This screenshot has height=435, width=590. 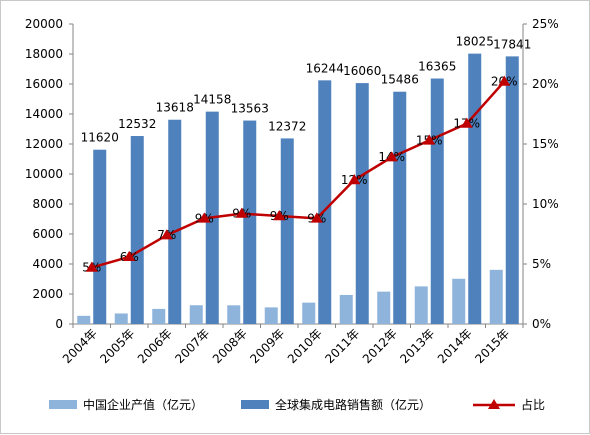 What do you see at coordinates (512, 44) in the screenshot?
I see `data-label-global-ic-sales: 17841` at bounding box center [512, 44].